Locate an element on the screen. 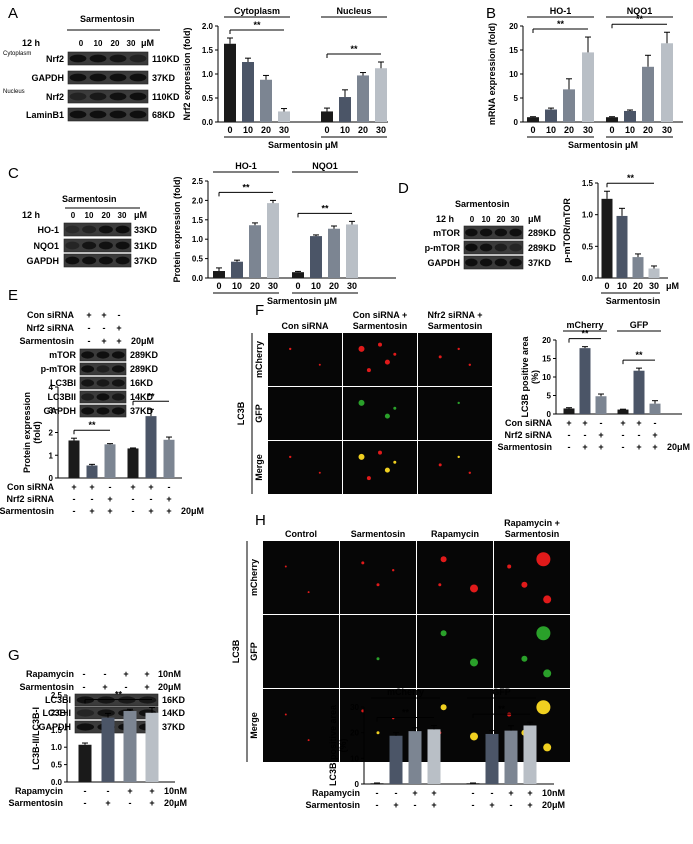 The image size is (693, 844). x-tick-label: 20 is located at coordinates (638, 286).